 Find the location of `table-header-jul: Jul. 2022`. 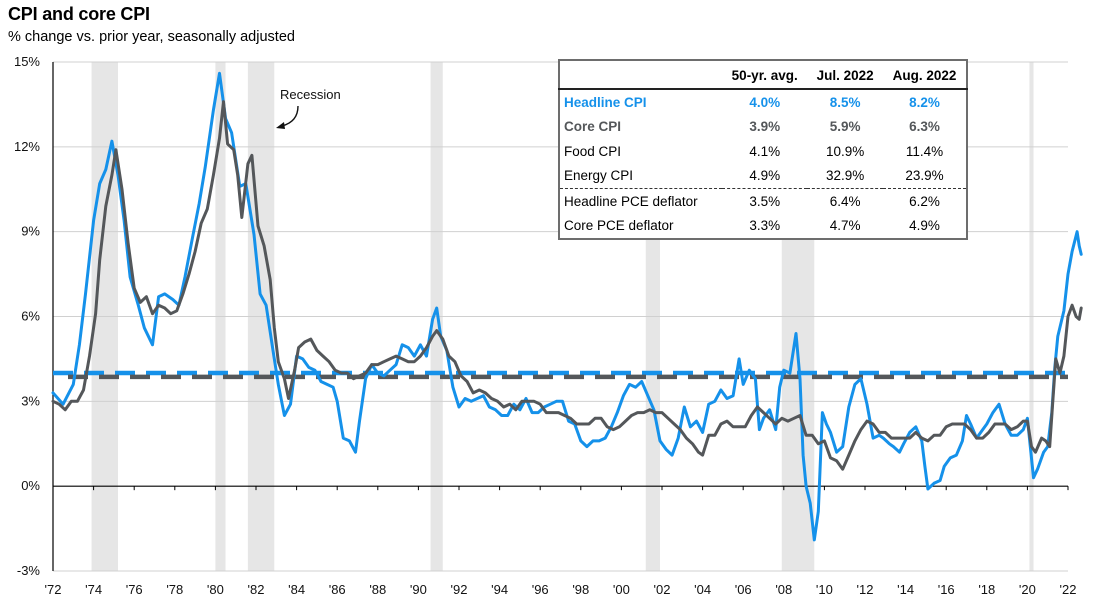

table-header-jul: Jul. 2022 is located at coordinates (845, 75).